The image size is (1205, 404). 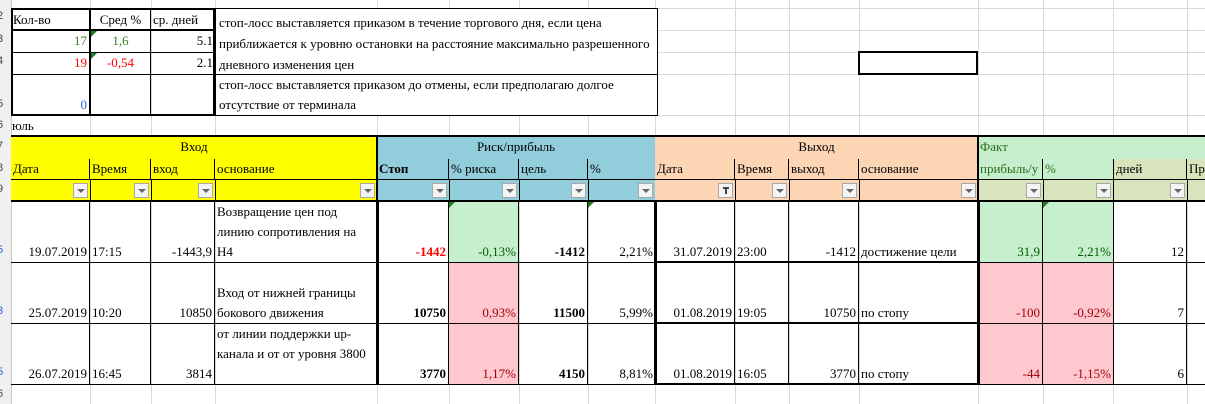 I want to click on target-pct: 5,99%, so click(x=636, y=312).